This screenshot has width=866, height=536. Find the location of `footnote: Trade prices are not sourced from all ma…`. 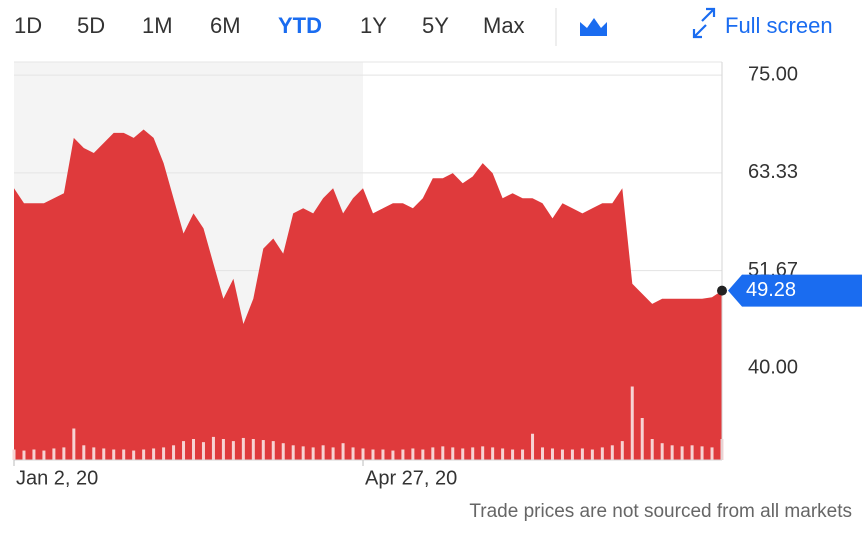

footnote: Trade prices are not sourced from all ma… is located at coordinates (660, 511).